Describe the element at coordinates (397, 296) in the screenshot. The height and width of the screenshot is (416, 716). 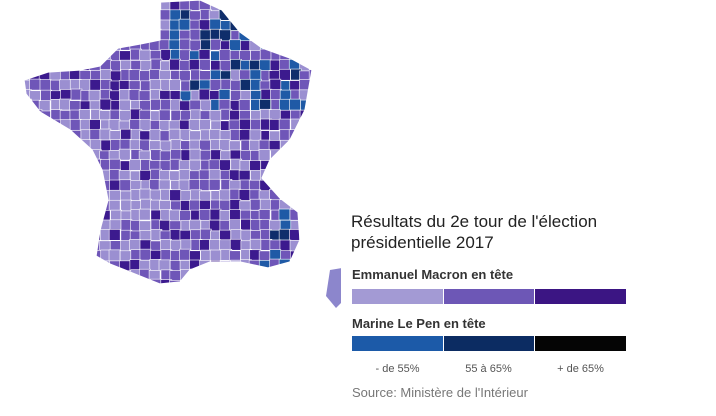
I see `macron-swatch-low` at that location.